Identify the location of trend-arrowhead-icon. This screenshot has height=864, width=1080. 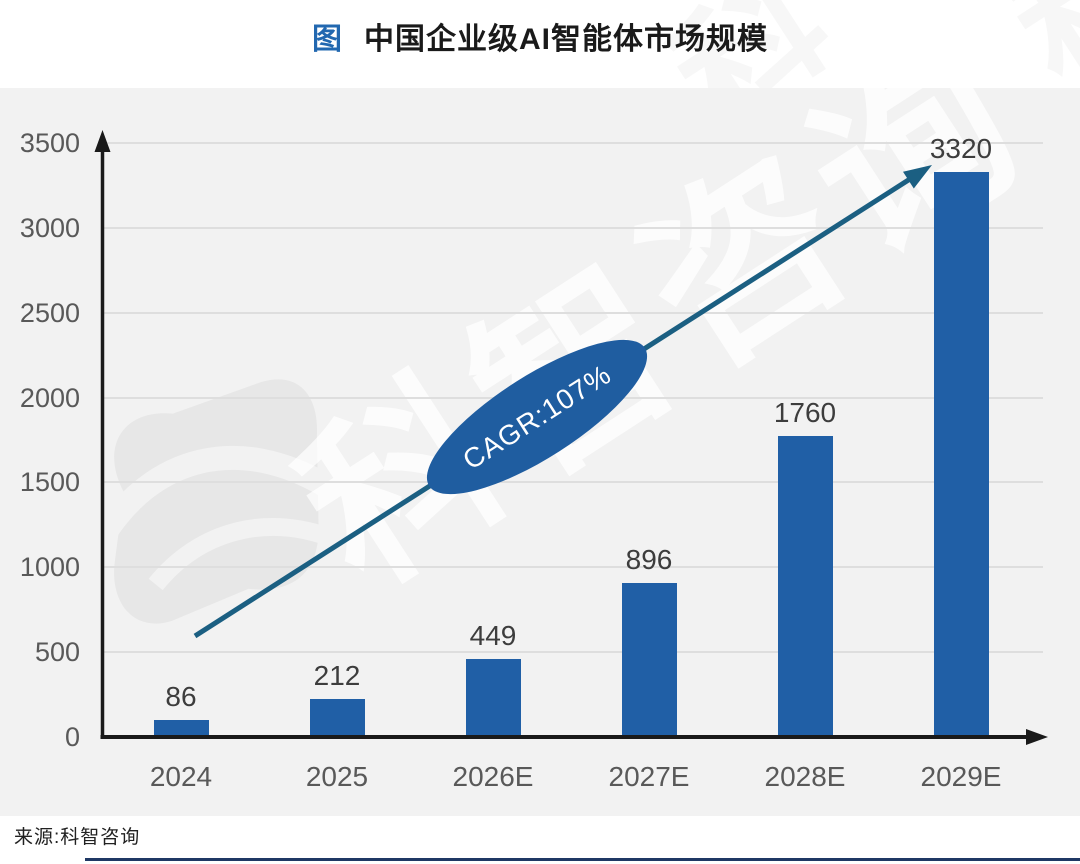
(917, 177).